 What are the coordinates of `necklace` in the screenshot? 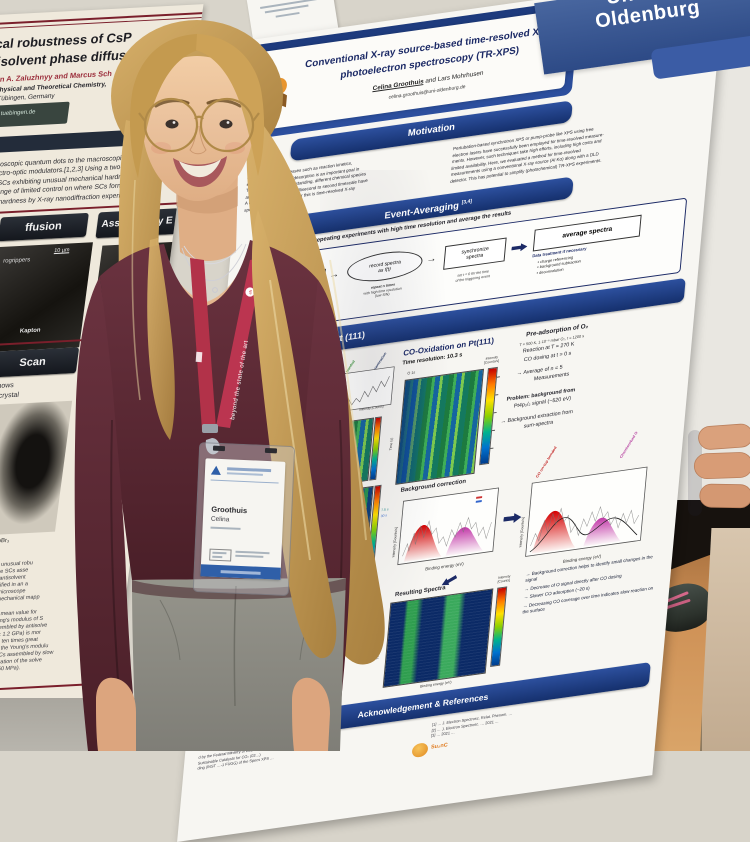 It's located at (214, 268).